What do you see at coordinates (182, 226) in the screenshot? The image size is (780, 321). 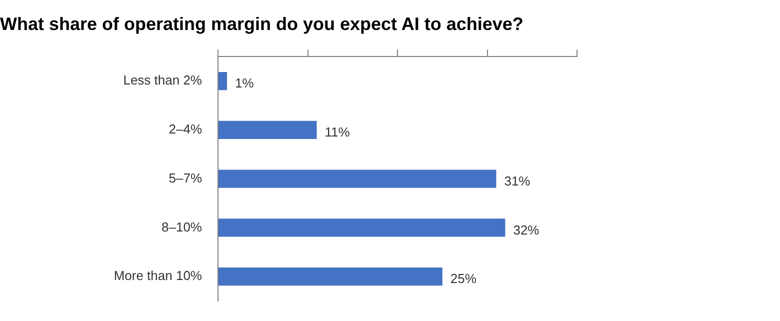 I see `y-tick-label: 8–10%` at bounding box center [182, 226].